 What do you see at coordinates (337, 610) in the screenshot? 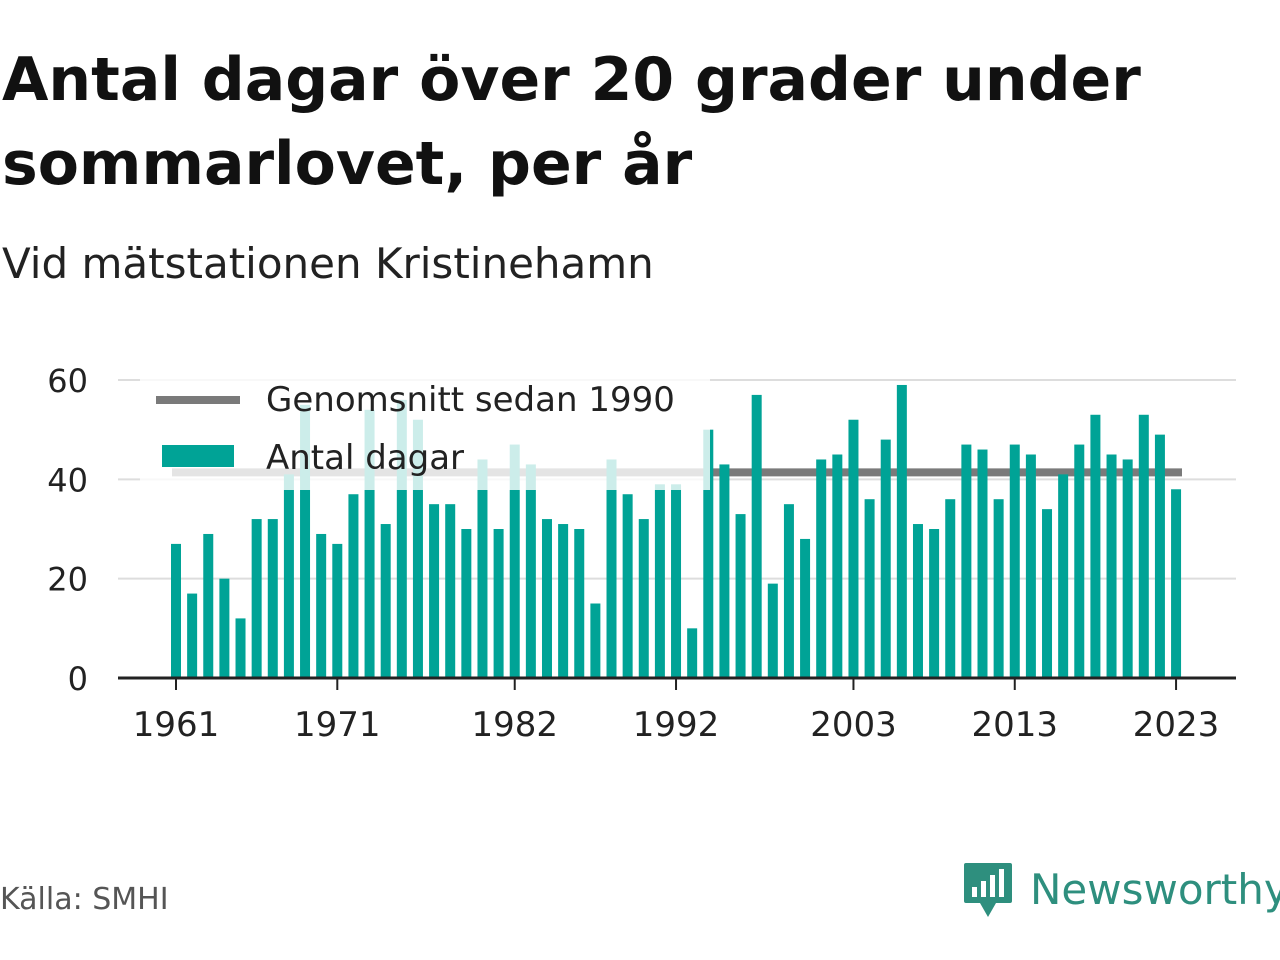
I see `bar-1971` at bounding box center [337, 610].